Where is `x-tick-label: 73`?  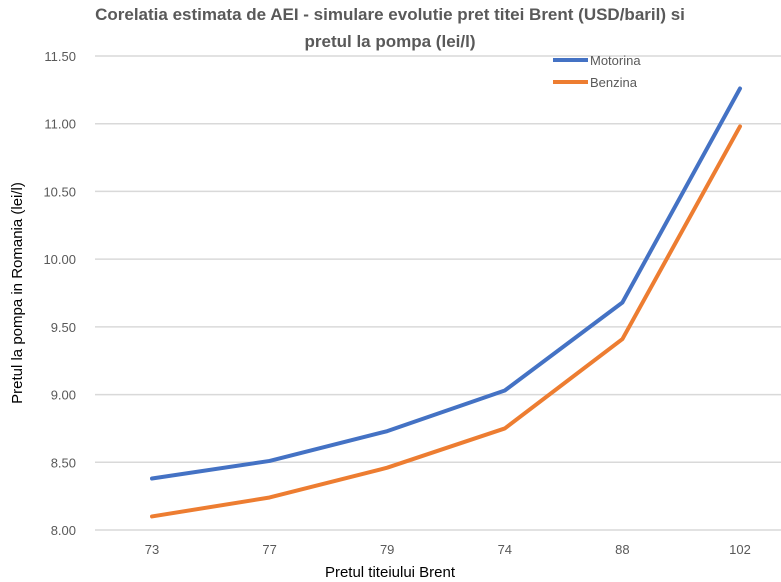
x-tick-label: 73 is located at coordinates (152, 549).